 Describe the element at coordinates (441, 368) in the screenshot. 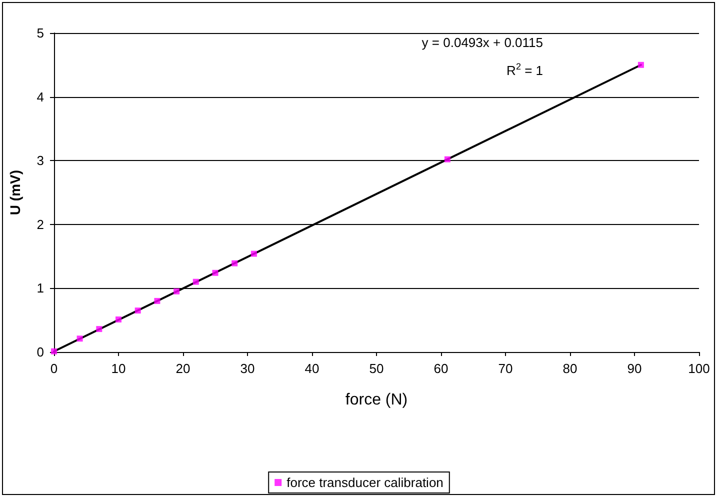

I see `x-tick-label: 60` at that location.